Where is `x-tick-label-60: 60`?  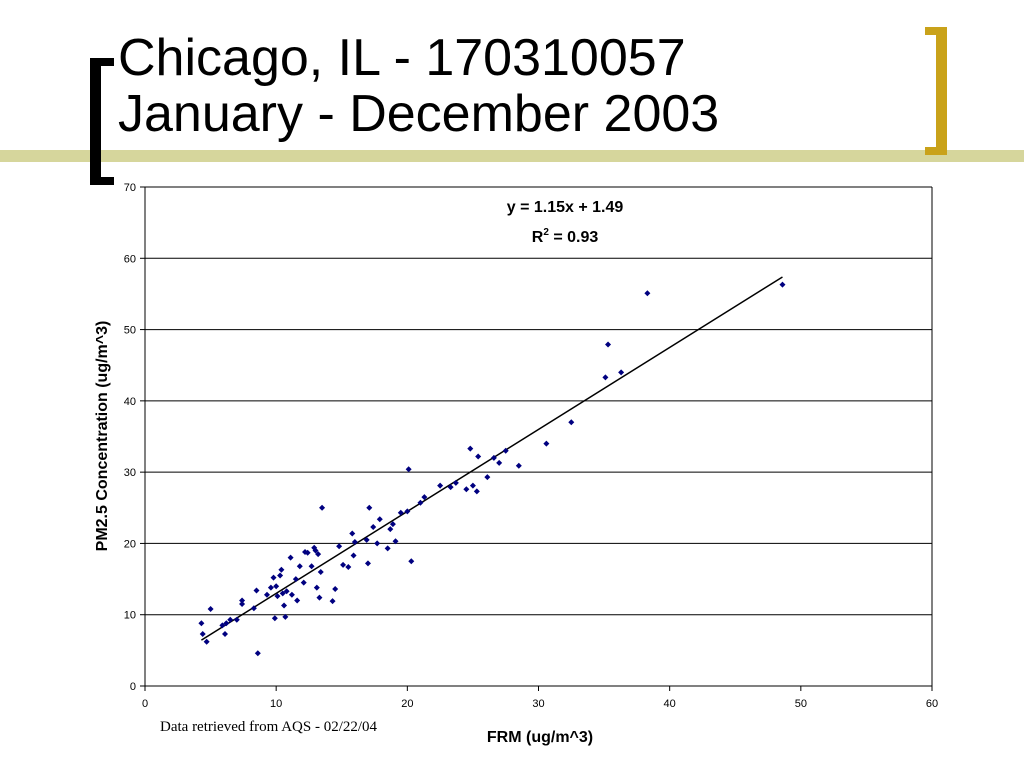 x-tick-label-60: 60 is located at coordinates (932, 704).